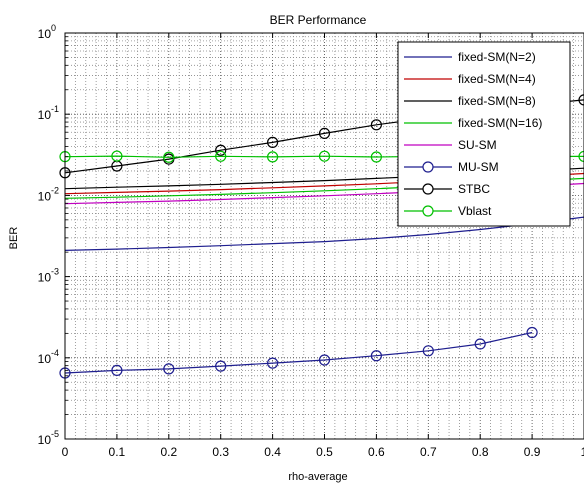 The height and width of the screenshot is (491, 584). I want to click on y-tick-label: 10 -2, so click(48, 194).